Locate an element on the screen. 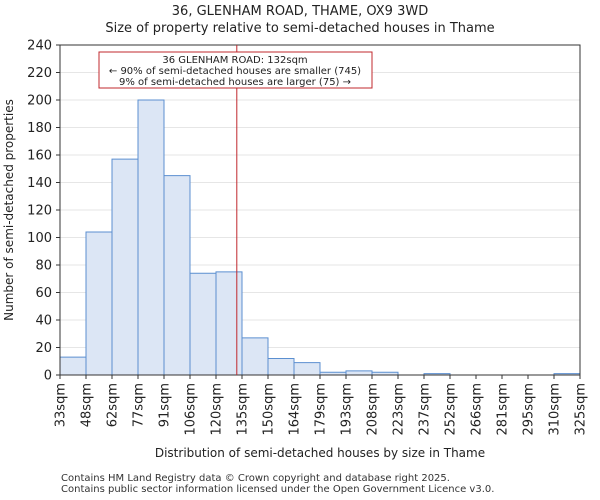 Image resolution: width=600 pixels, height=500 pixels. annotation-frame is located at coordinates (235, 70).